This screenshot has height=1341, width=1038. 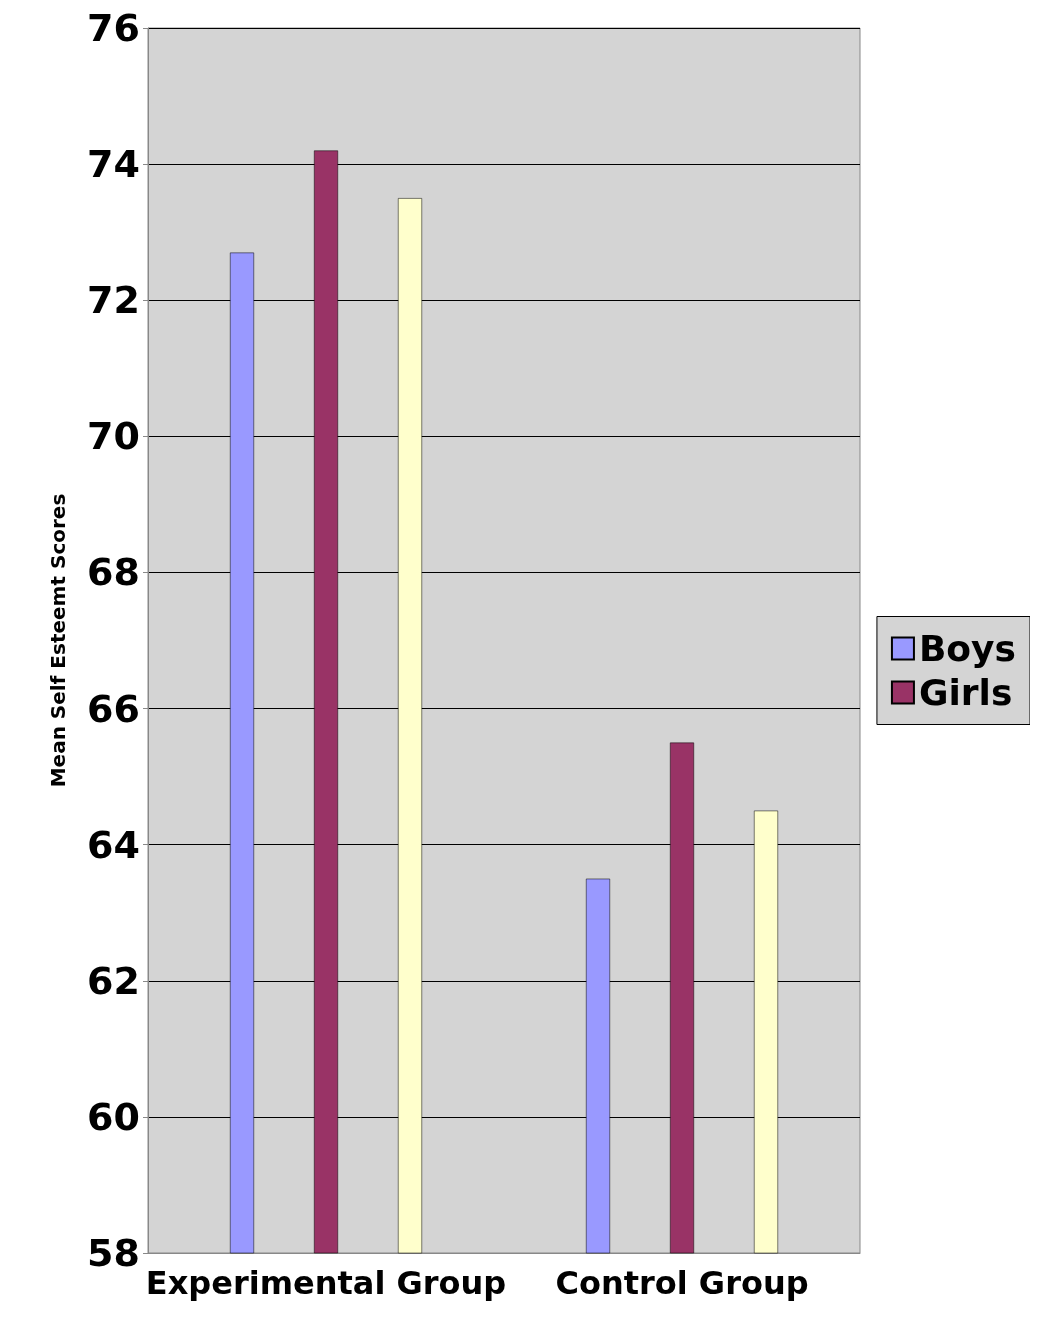 What do you see at coordinates (113, 28) in the screenshot?
I see `y-tick-label: 76` at bounding box center [113, 28].